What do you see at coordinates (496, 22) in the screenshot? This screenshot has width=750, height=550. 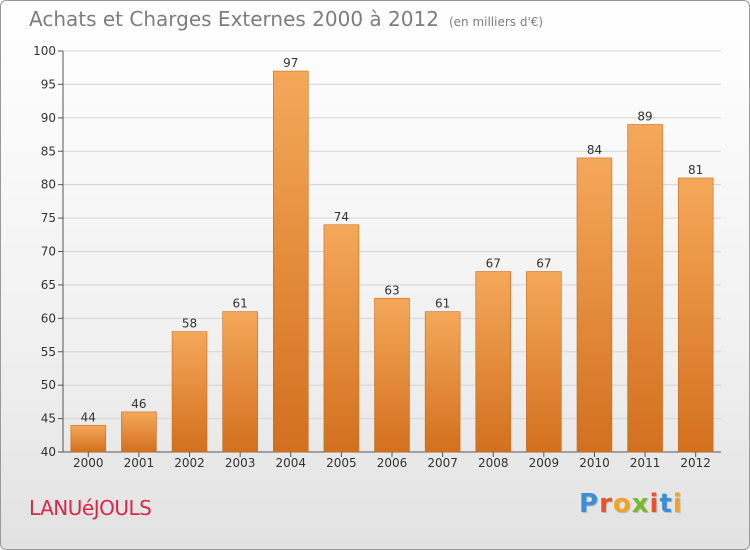 I see `chart-subtitle: (en milliers d'€)` at bounding box center [496, 22].